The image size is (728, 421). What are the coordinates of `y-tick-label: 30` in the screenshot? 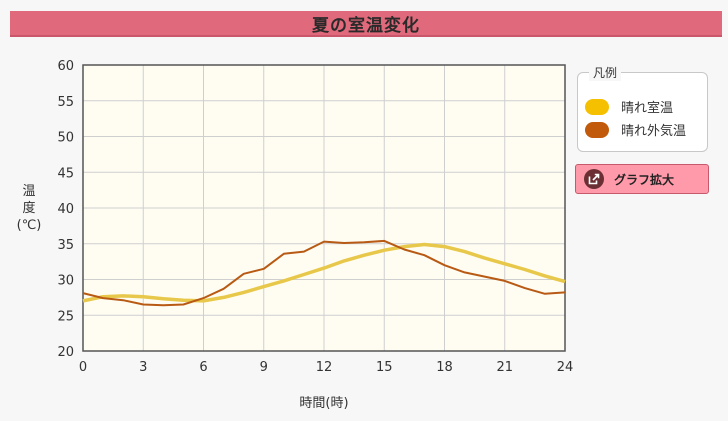 It's located at (65, 281).